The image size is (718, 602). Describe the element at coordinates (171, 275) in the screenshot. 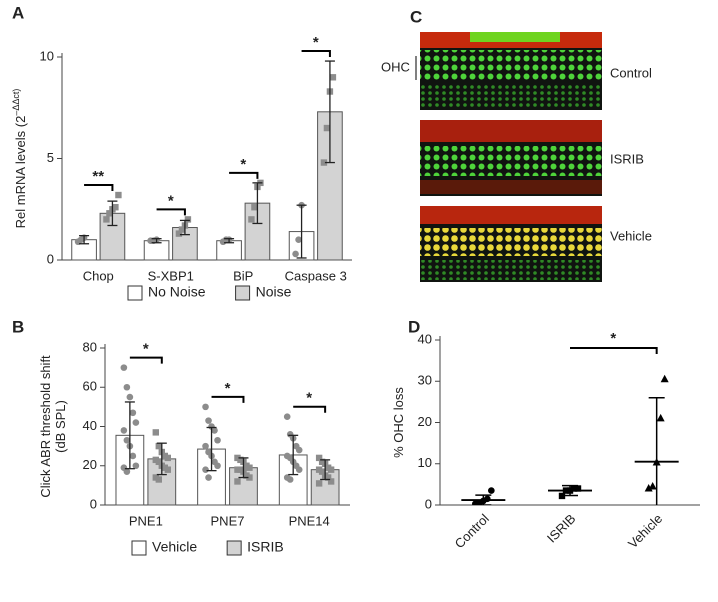

I see `x-tick-label: S-XBP1` at that location.